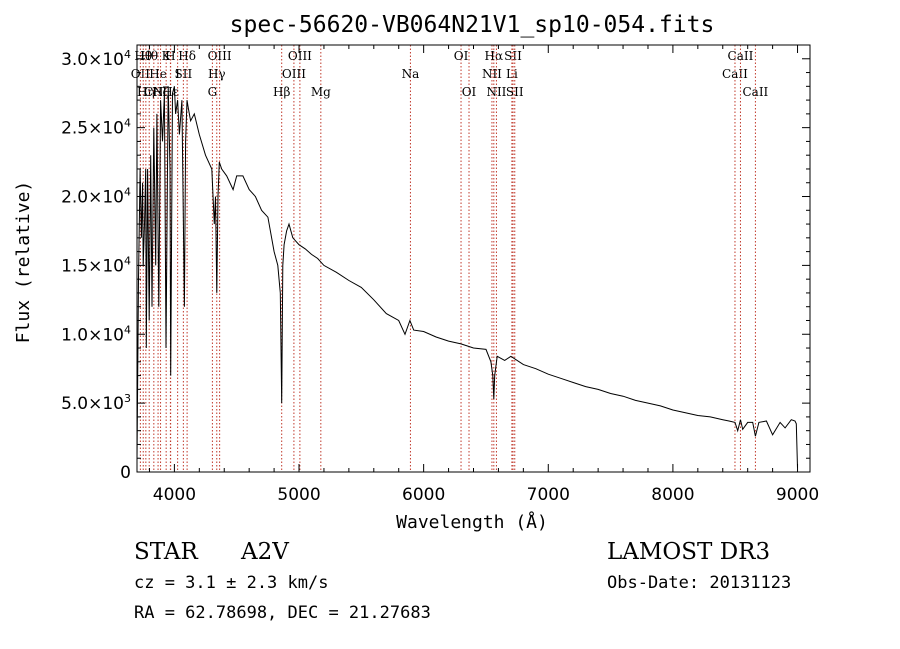 Image resolution: width=900 pixels, height=649 pixels. Describe the element at coordinates (321, 92) in the screenshot. I see `line-marker-label: Mg` at that location.